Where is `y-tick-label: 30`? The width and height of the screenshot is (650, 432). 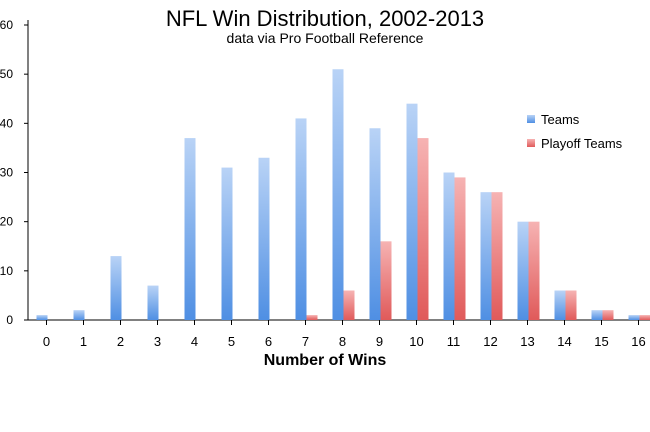
y-tick-label: 30 is located at coordinates (6, 173).